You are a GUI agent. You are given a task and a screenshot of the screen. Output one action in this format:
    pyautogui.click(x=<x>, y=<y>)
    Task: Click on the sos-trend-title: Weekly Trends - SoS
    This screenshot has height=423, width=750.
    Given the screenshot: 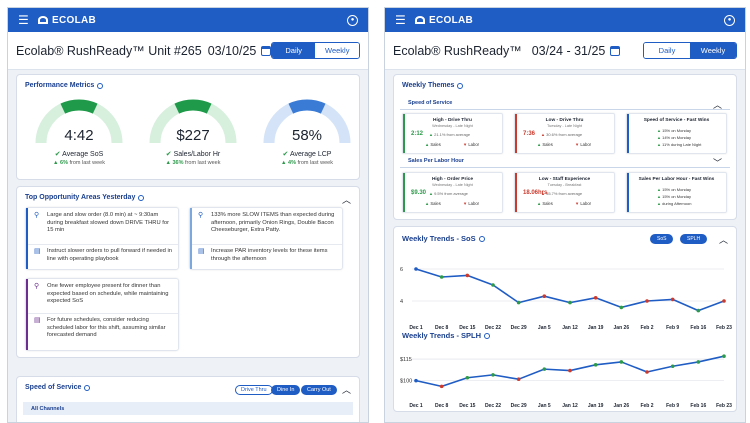 What is the action you would take?
    pyautogui.click(x=443, y=238)
    